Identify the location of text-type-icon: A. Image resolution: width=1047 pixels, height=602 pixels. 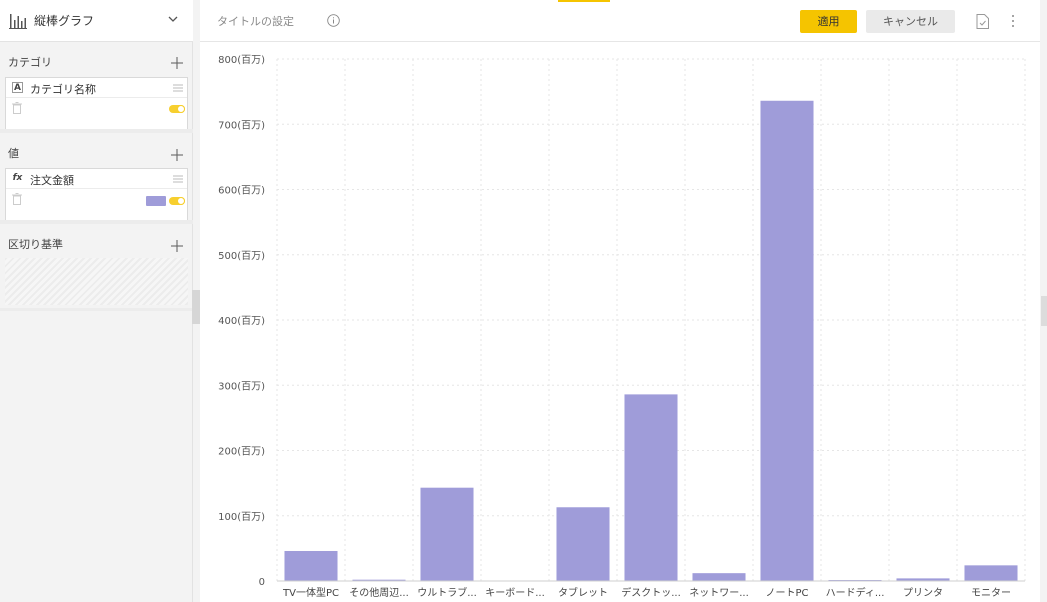
(17, 87).